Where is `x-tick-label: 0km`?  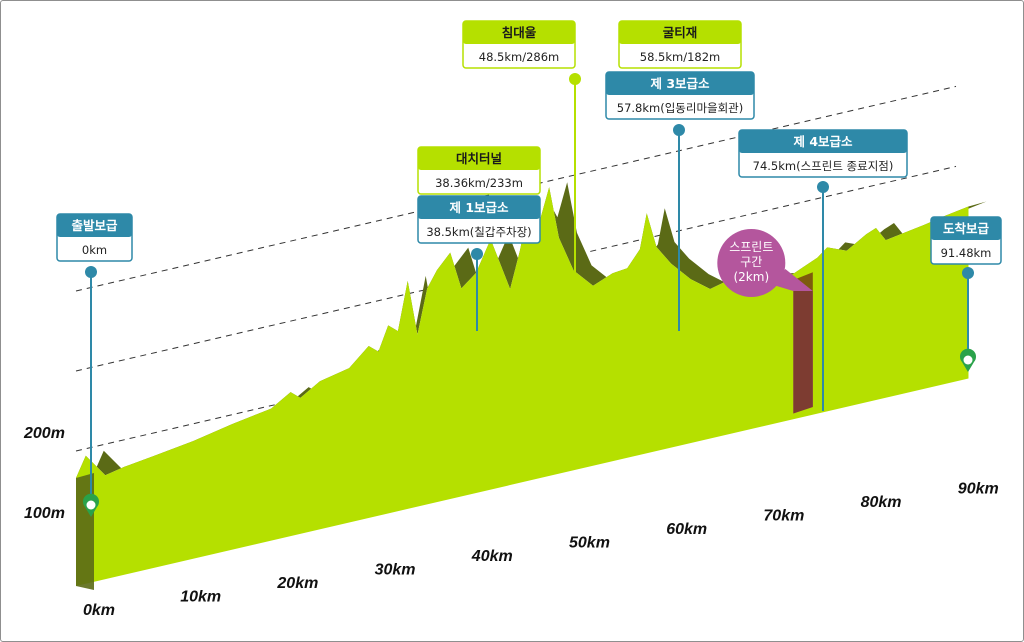 x-tick-label: 0km is located at coordinates (99, 610).